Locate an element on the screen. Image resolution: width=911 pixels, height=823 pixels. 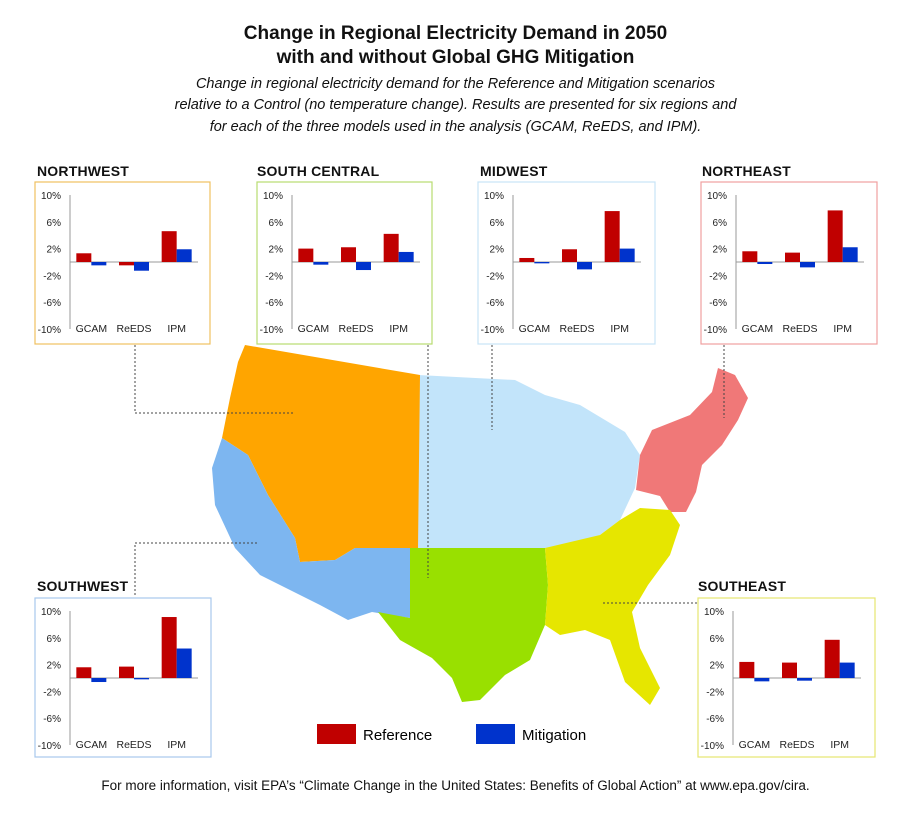
southwest-region is located at coordinates (311, 529).